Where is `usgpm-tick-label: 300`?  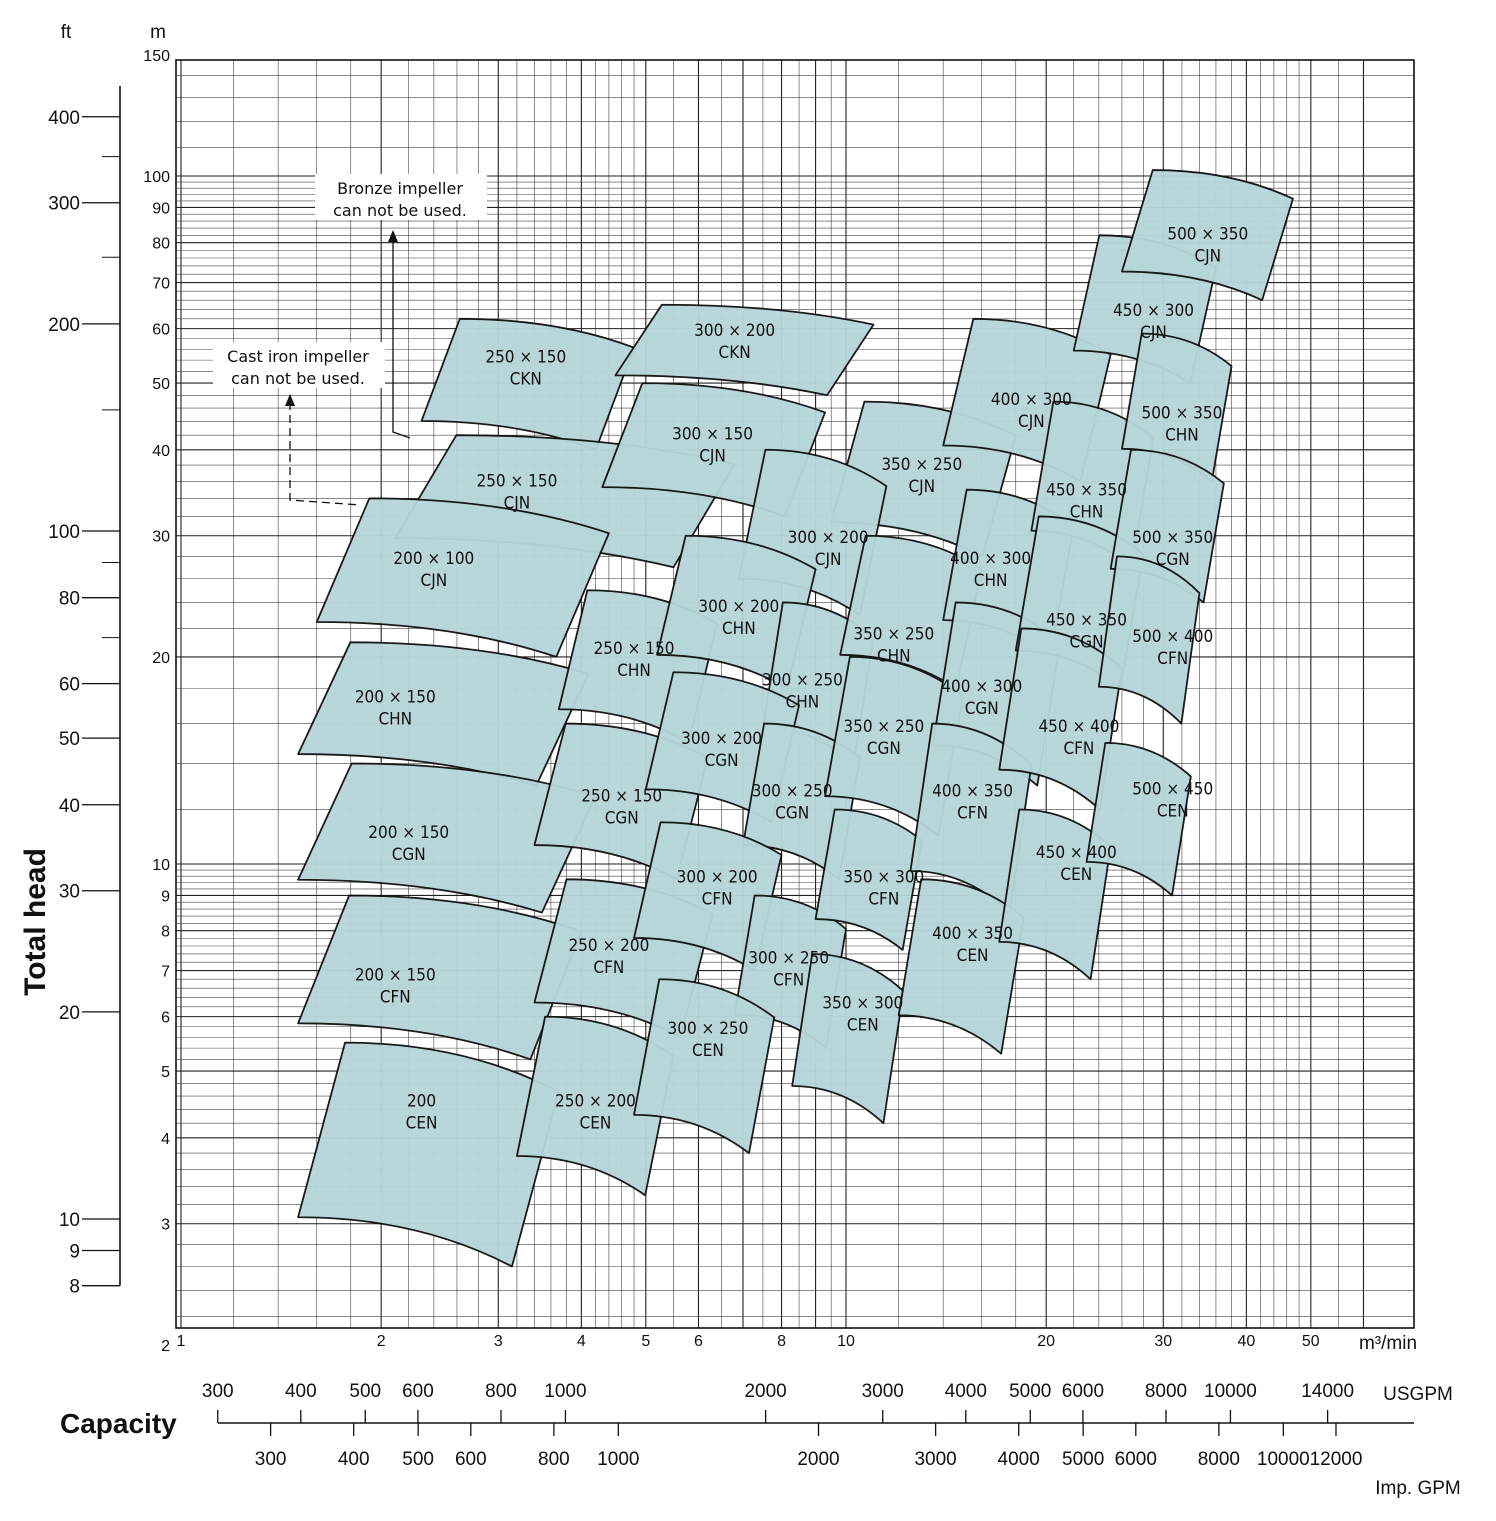 usgpm-tick-label: 300 is located at coordinates (218, 1391).